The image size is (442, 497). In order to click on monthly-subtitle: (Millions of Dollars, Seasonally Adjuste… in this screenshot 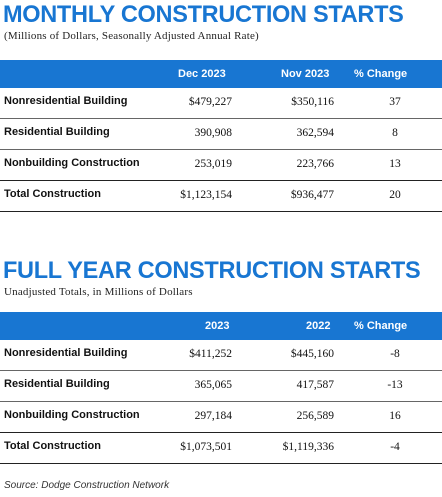, I will do `click(131, 36)`.